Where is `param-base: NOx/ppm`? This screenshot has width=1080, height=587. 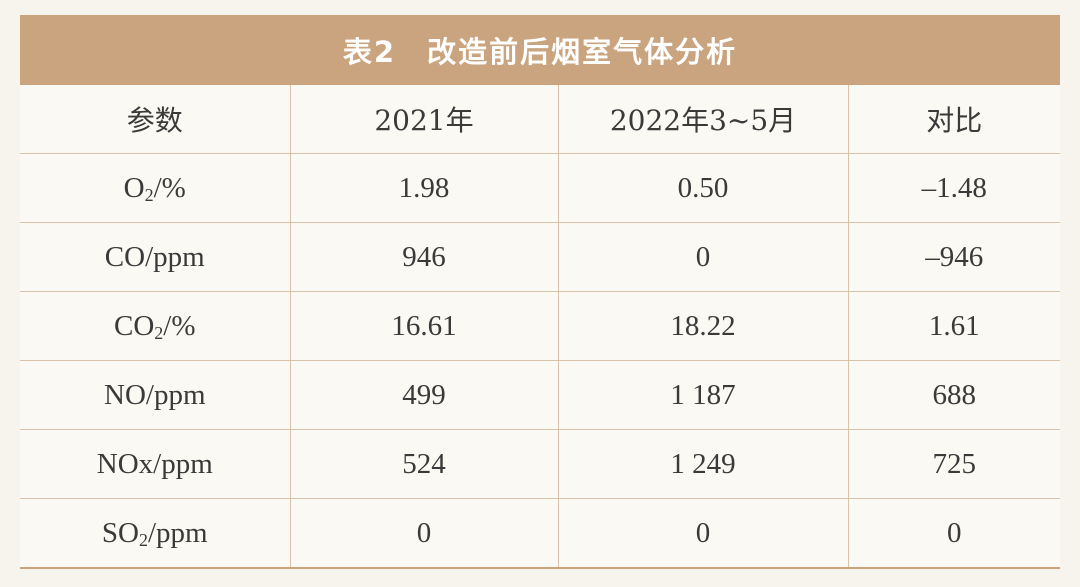 param-base: NOx/ppm is located at coordinates (154, 463).